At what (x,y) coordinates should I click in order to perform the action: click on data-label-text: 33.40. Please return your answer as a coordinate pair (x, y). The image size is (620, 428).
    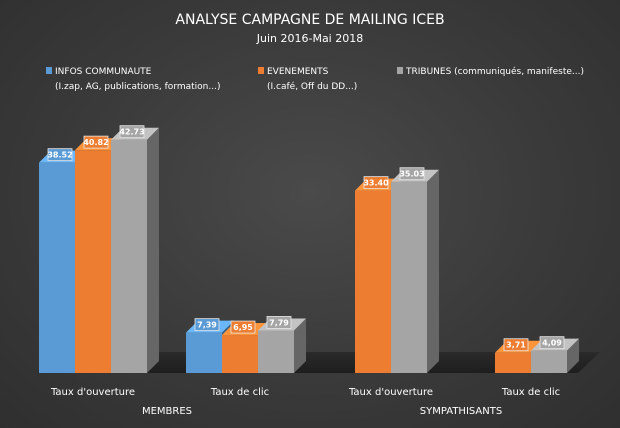
    Looking at the image, I should click on (376, 183).